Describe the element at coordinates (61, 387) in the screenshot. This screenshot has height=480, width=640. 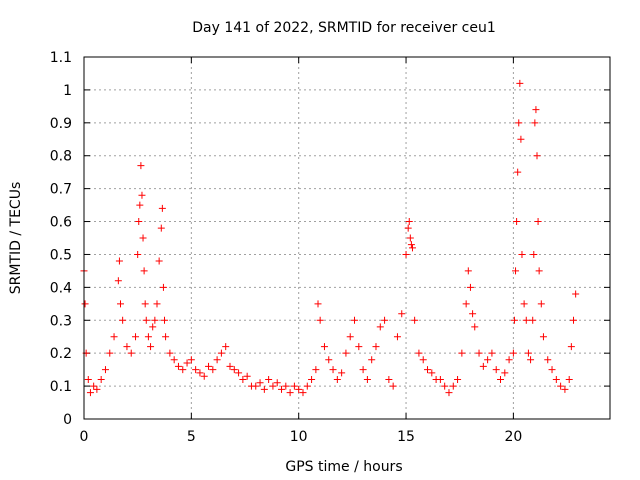
I see `y-tick-label: 0.1` at that location.